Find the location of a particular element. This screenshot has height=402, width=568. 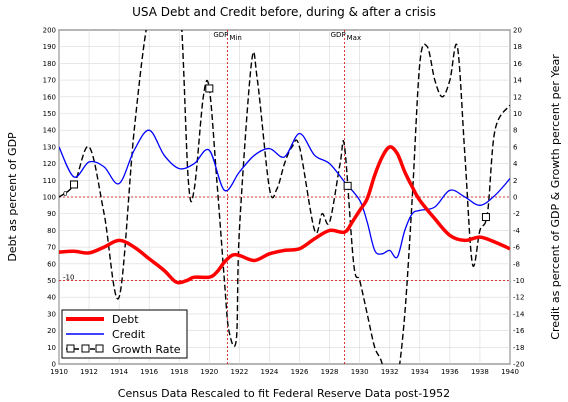

right-tick-label: -14 is located at coordinates (519, 314).